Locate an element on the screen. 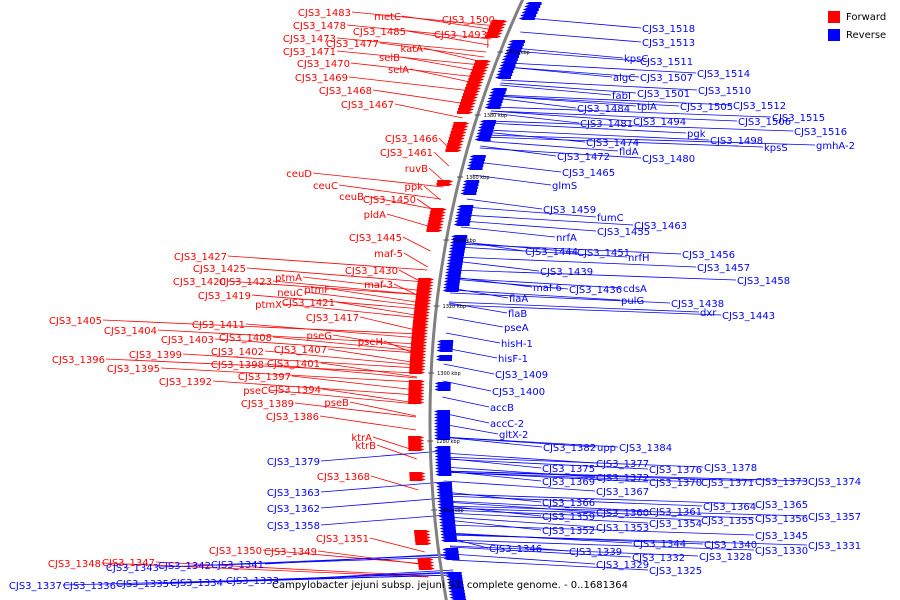  reverse-gene-label: CJS3_1513 is located at coordinates (668, 43).